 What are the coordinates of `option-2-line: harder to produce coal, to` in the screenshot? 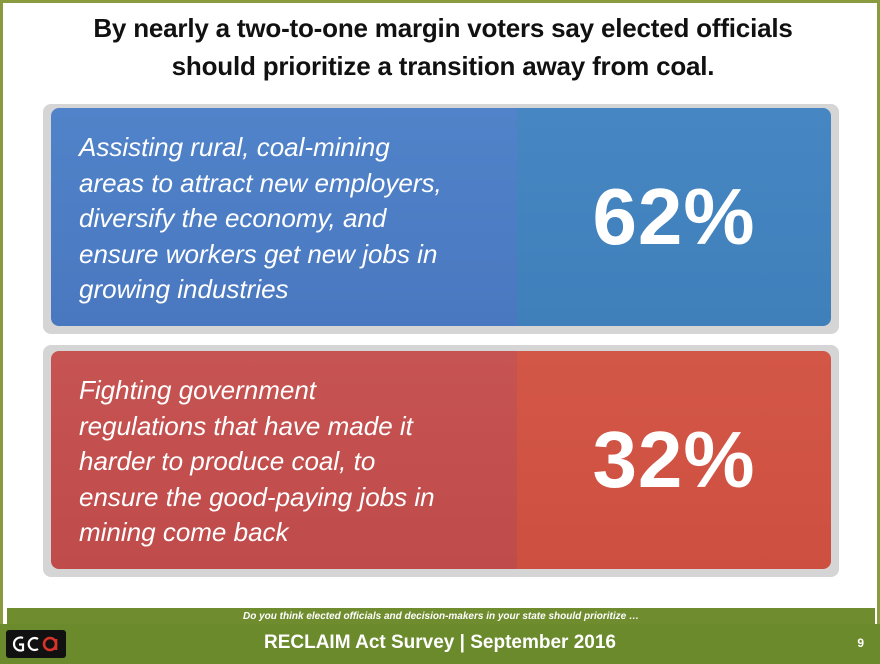 It's located at (227, 461).